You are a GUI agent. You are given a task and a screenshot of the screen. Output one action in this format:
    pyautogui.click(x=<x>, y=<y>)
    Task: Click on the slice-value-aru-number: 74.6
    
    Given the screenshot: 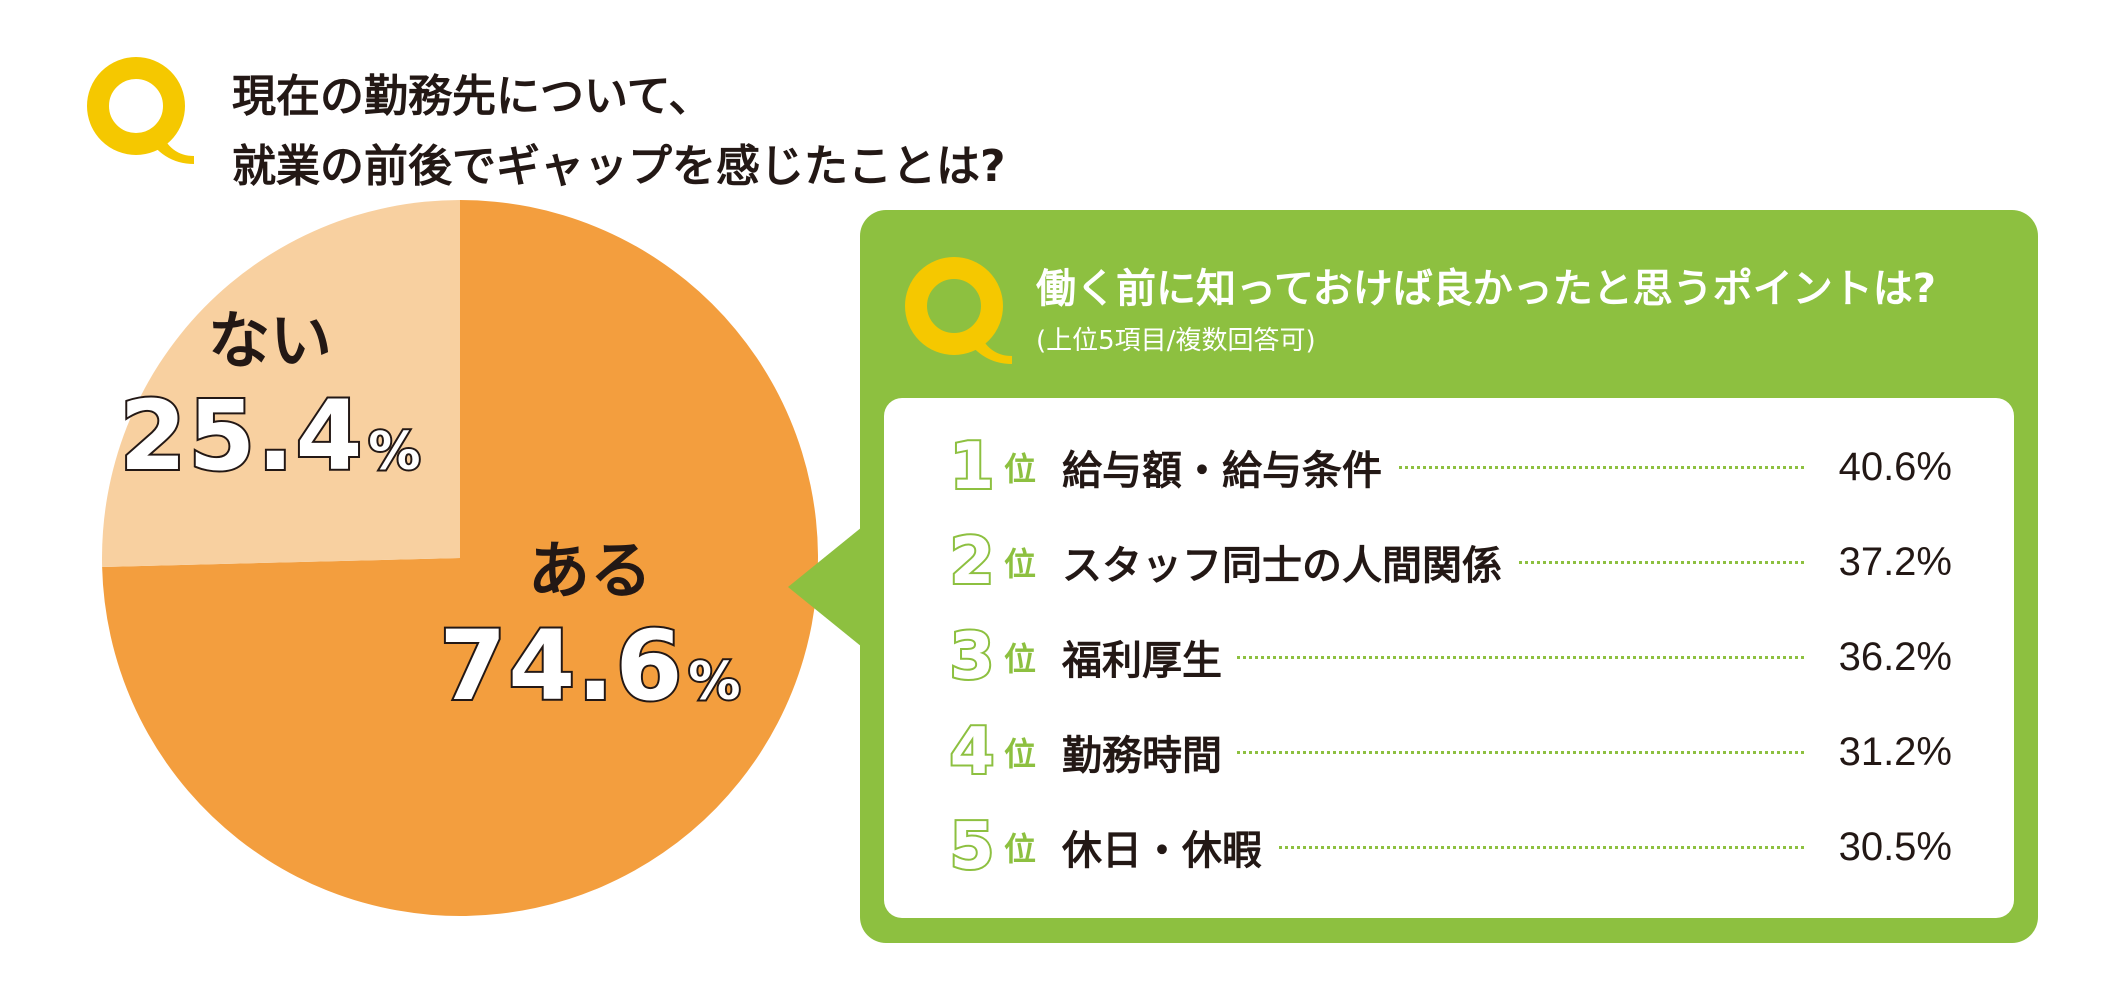 What is the action you would take?
    pyautogui.click(x=561, y=666)
    